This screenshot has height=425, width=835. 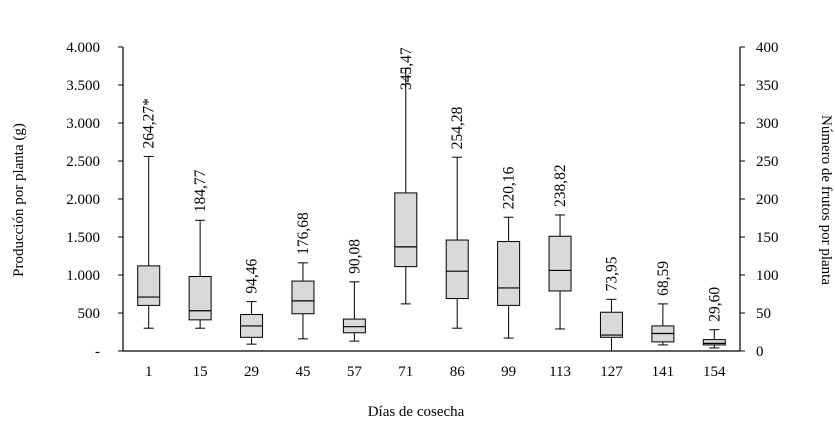 I want to click on x-tick-label: 71, so click(x=405, y=372).